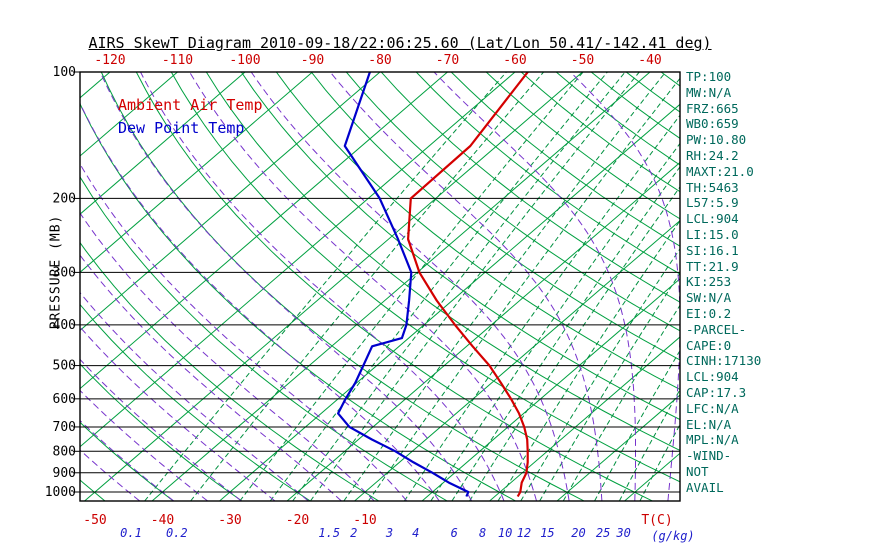  What do you see at coordinates (709, 298) in the screenshot?
I see `stat-line: SW:N/A` at bounding box center [709, 298].